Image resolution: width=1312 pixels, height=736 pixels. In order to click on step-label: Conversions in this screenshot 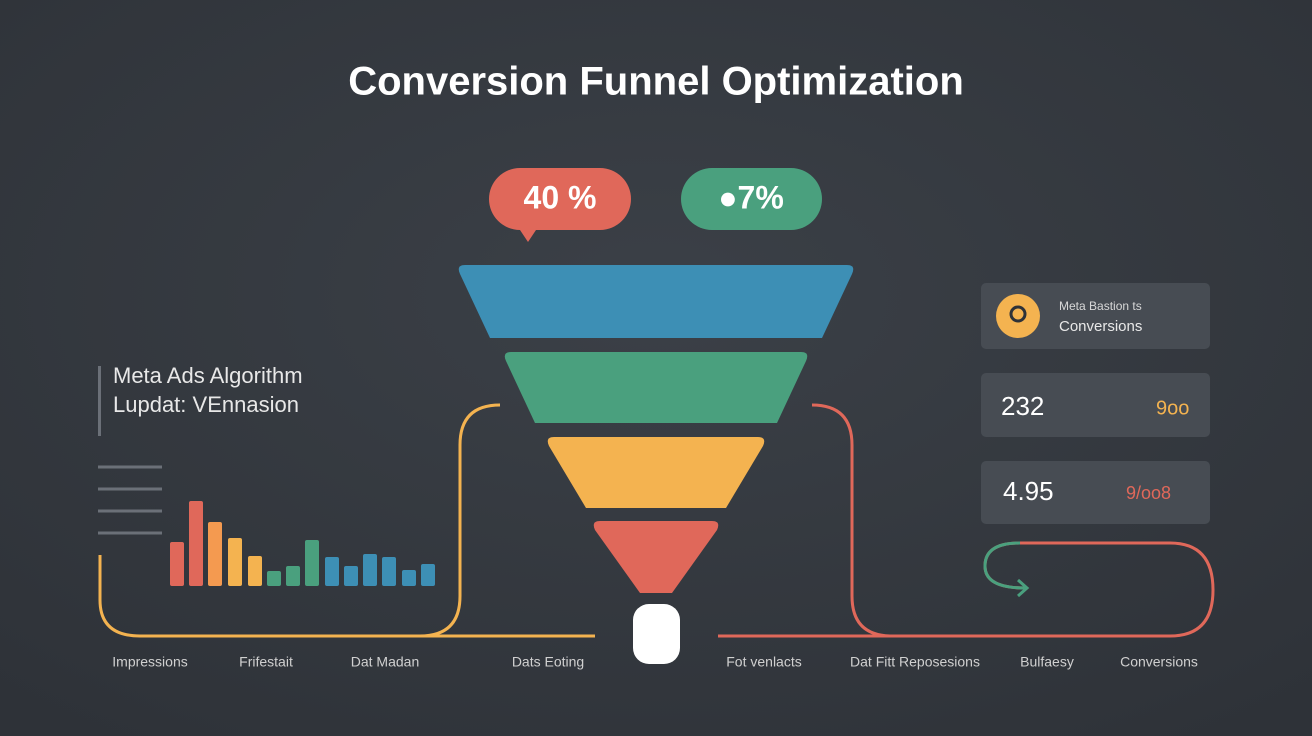, I will do `click(1159, 662)`.